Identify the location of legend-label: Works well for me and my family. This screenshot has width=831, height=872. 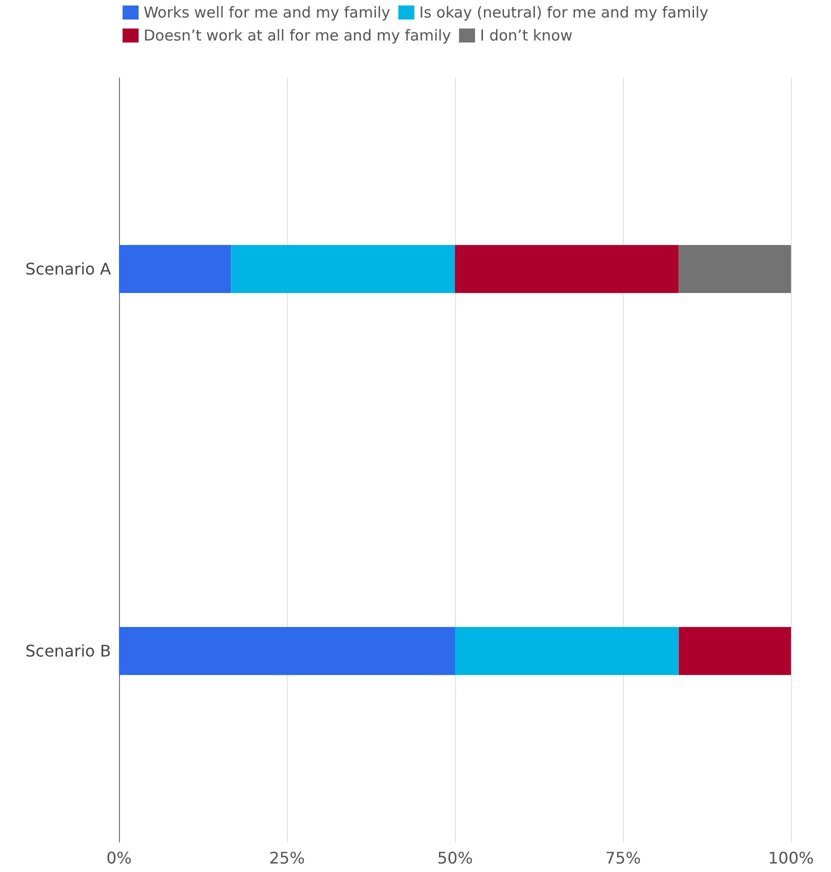
(267, 13).